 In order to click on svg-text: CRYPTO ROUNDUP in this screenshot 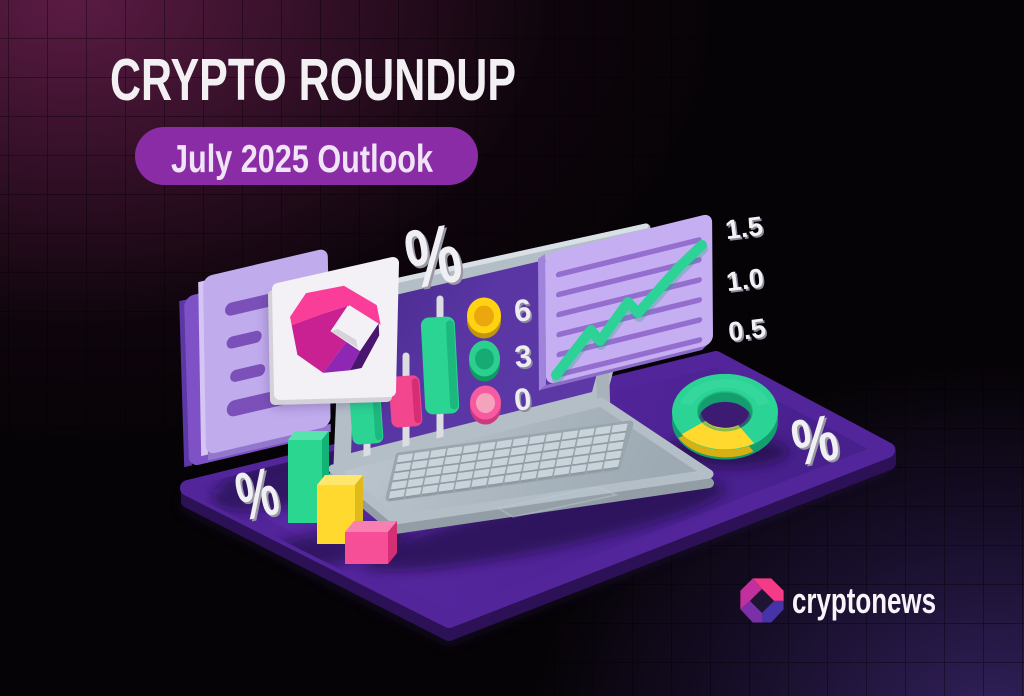, I will do `click(313, 80)`.